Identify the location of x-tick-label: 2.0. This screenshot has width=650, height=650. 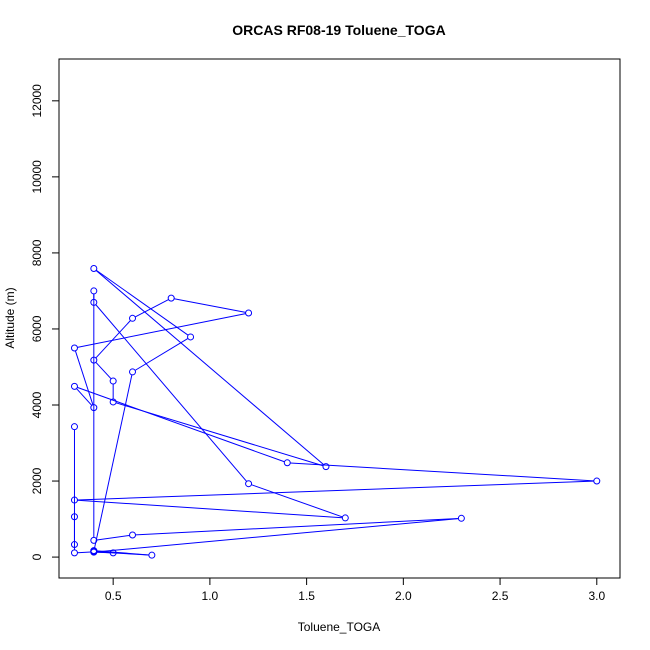
(403, 596).